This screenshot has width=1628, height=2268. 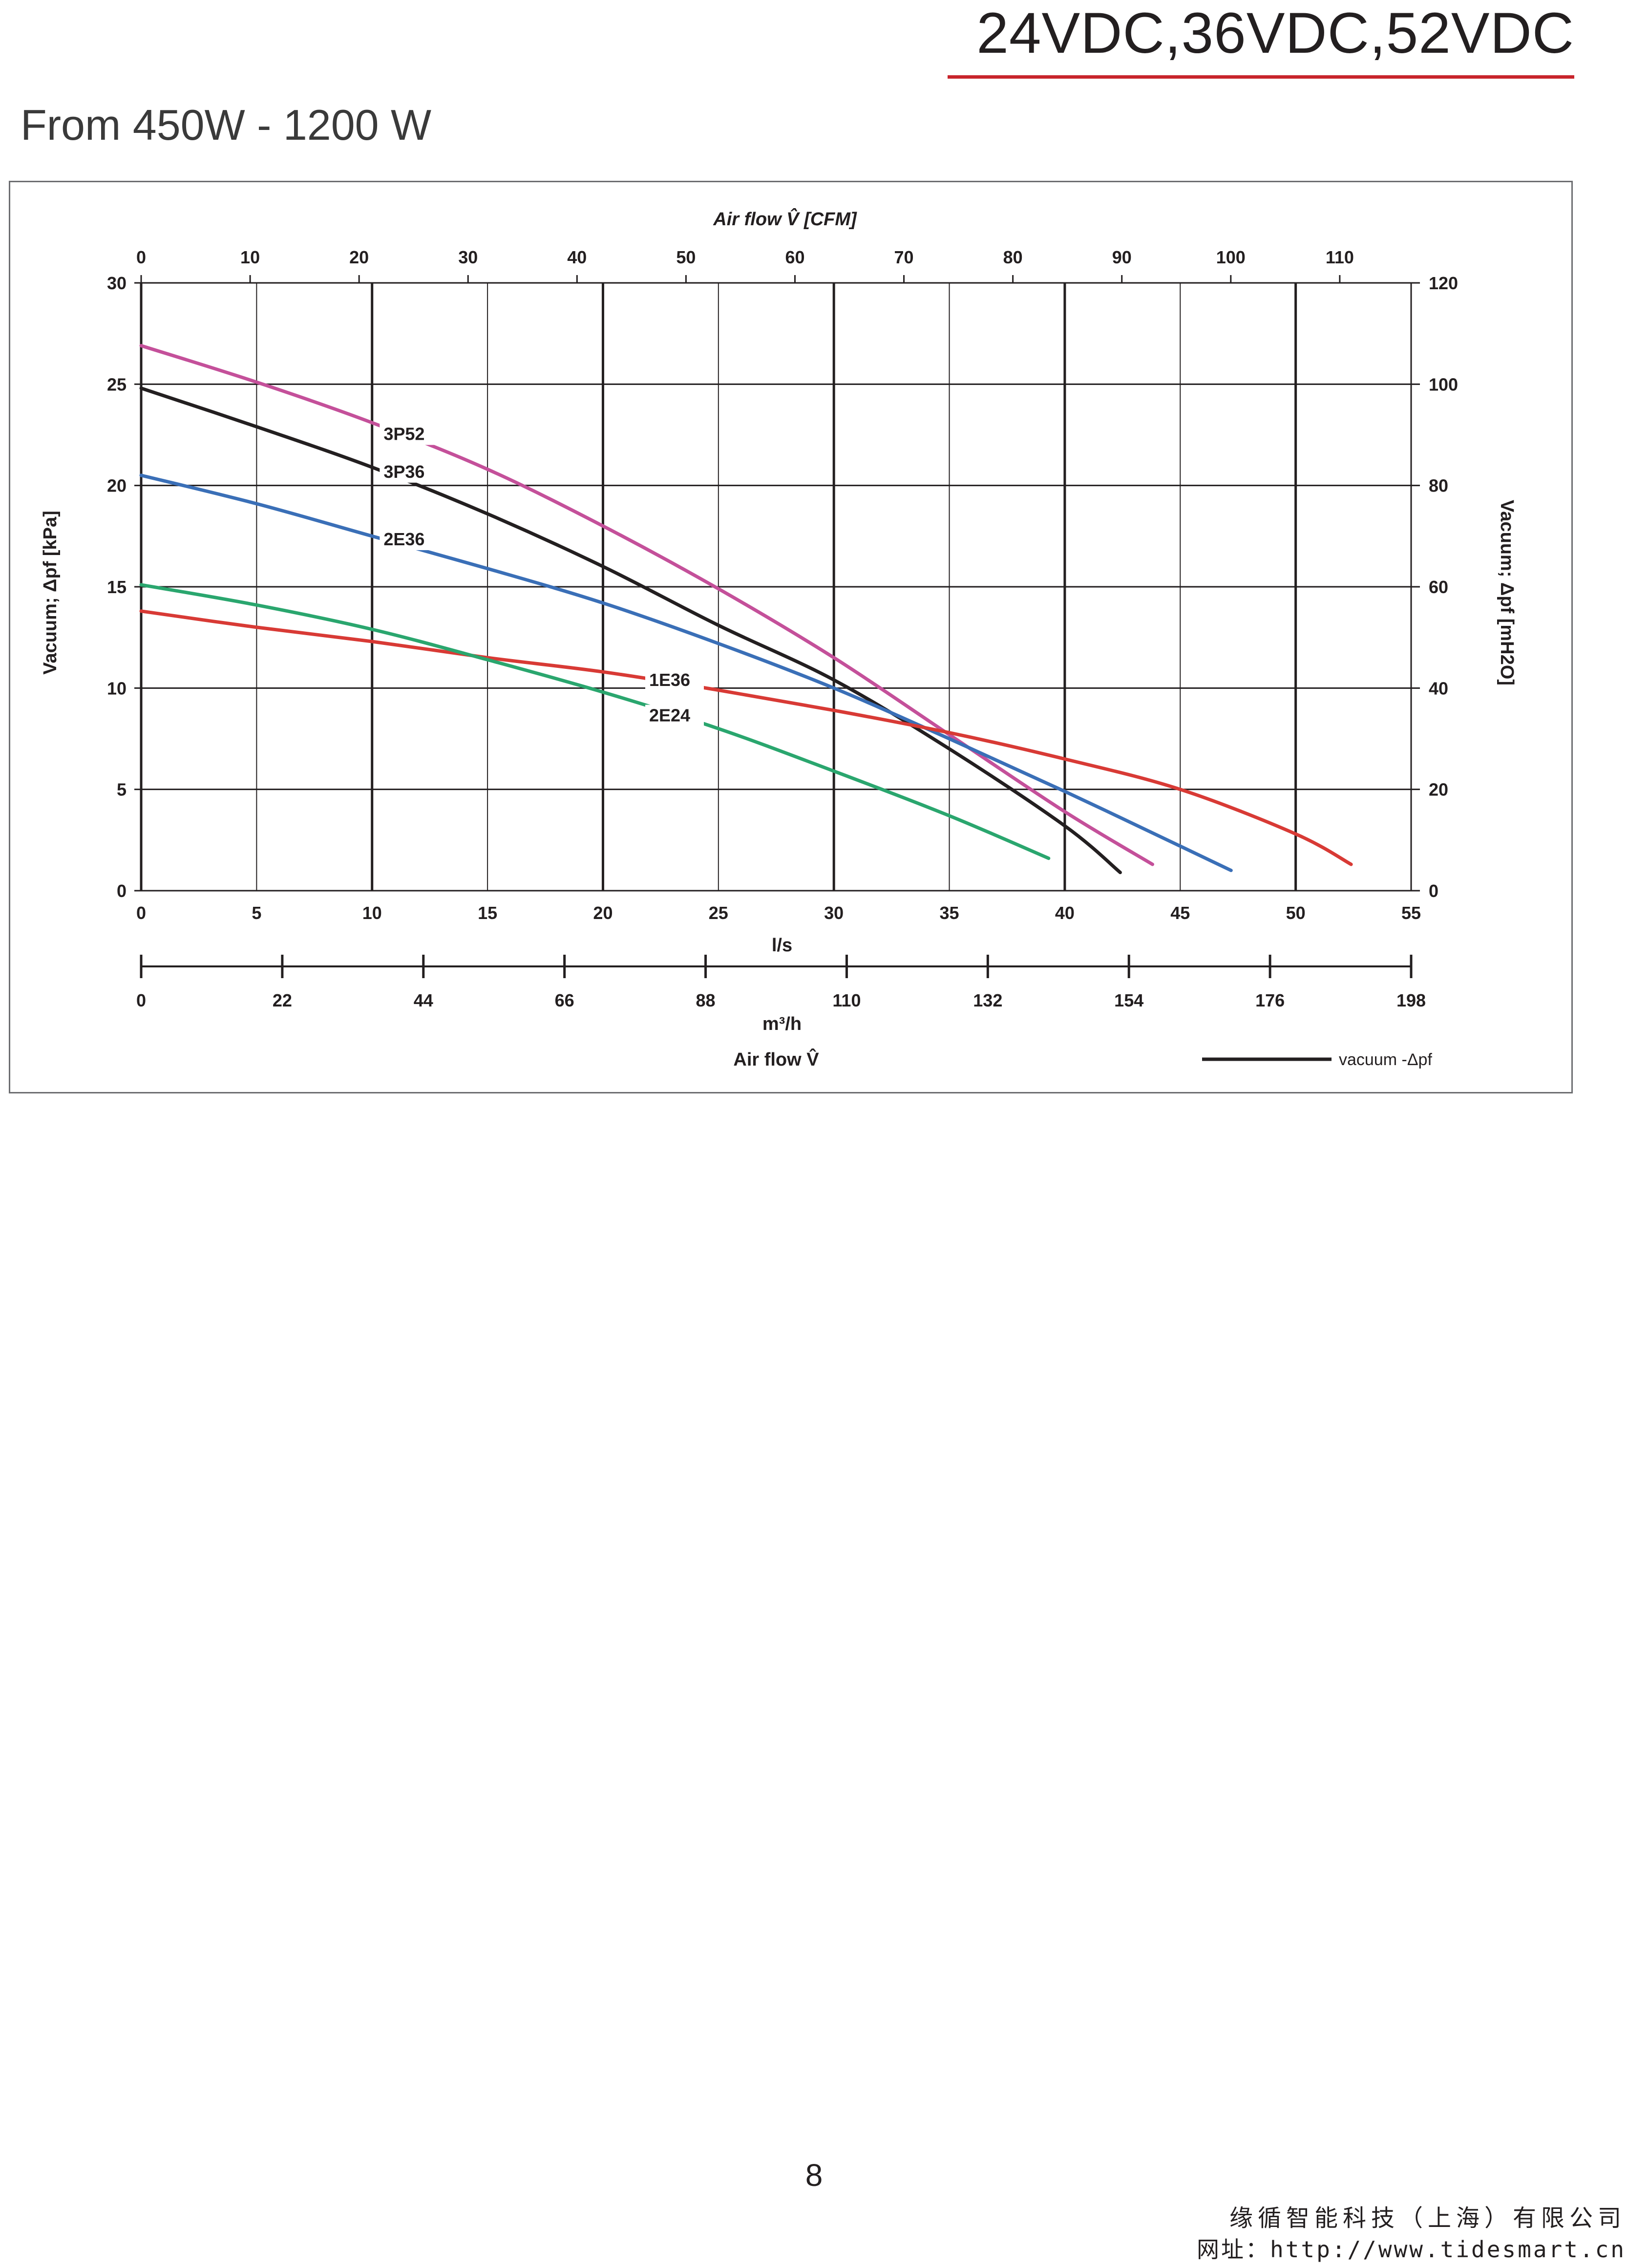 What do you see at coordinates (1438, 486) in the screenshot?
I see `y2-tick-label: 80` at bounding box center [1438, 486].